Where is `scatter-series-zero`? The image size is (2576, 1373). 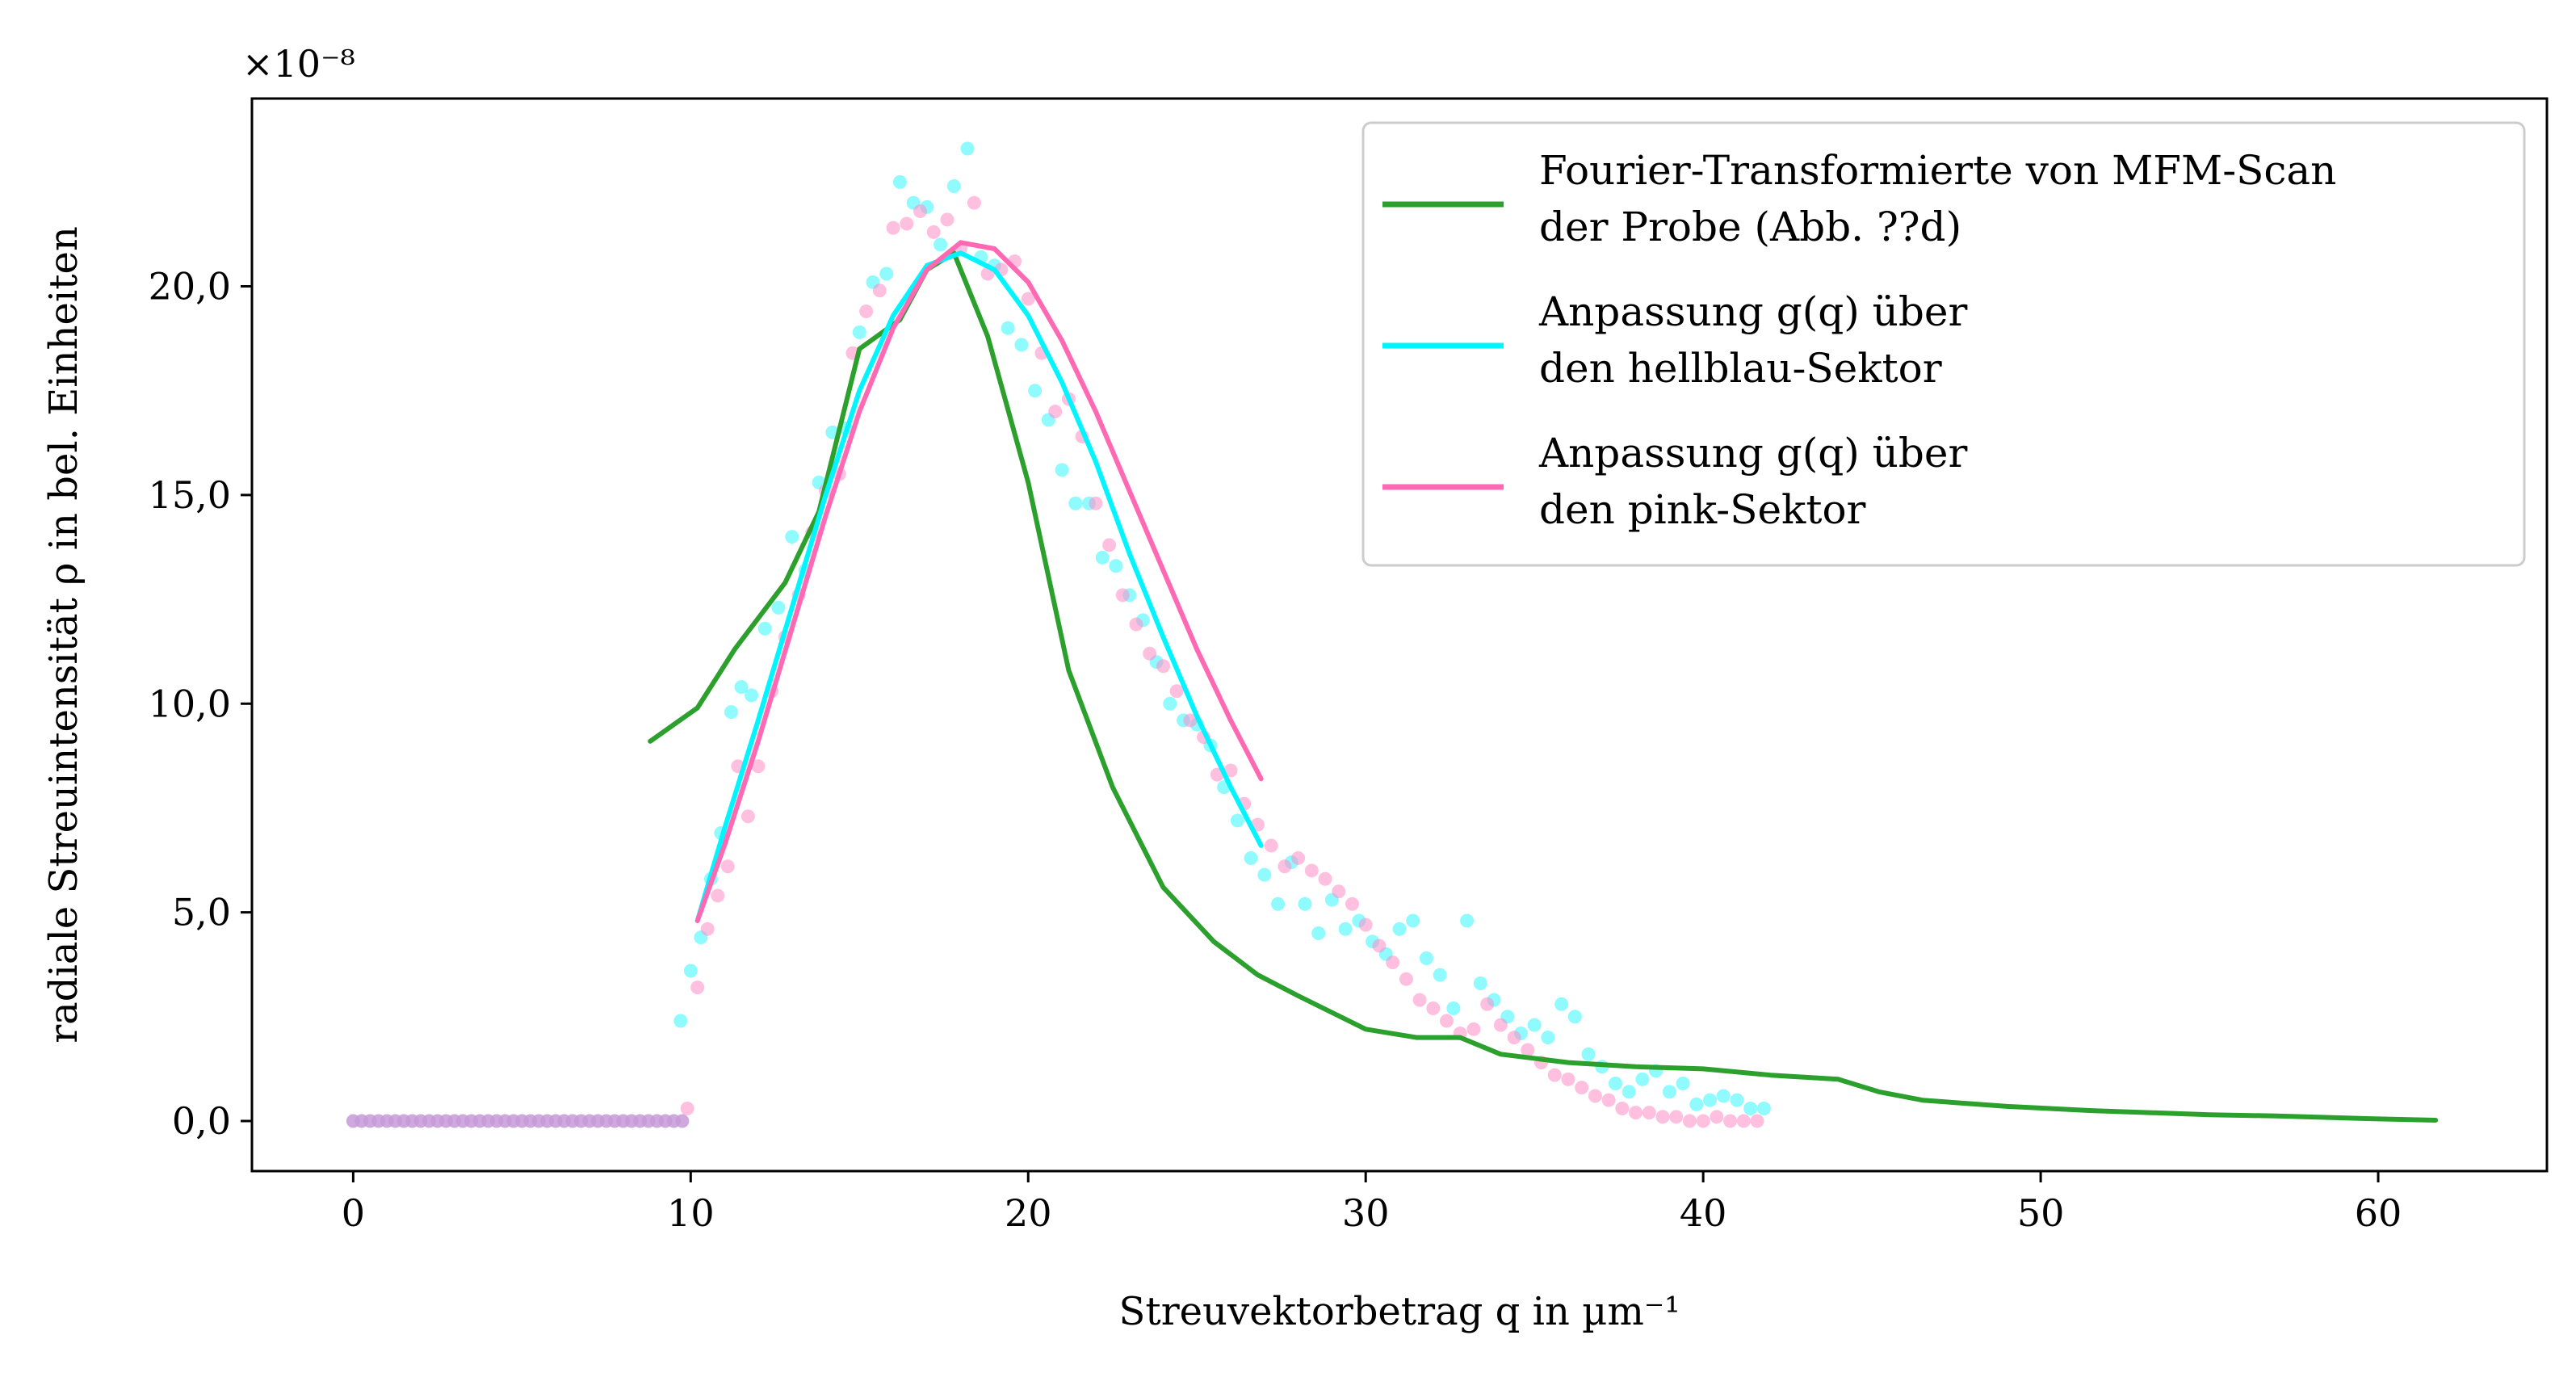
scatter-series-zero is located at coordinates (518, 1121).